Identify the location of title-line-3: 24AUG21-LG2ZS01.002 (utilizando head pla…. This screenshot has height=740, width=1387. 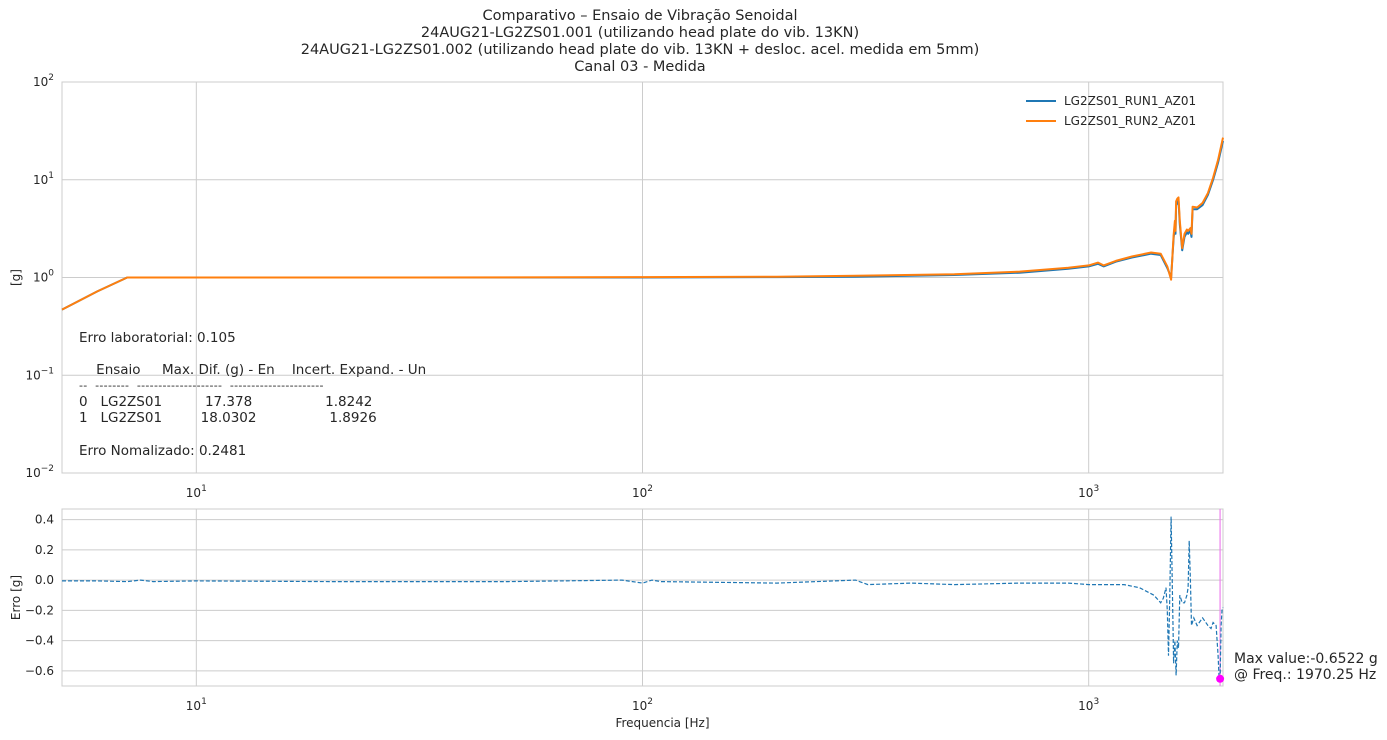
(640, 50).